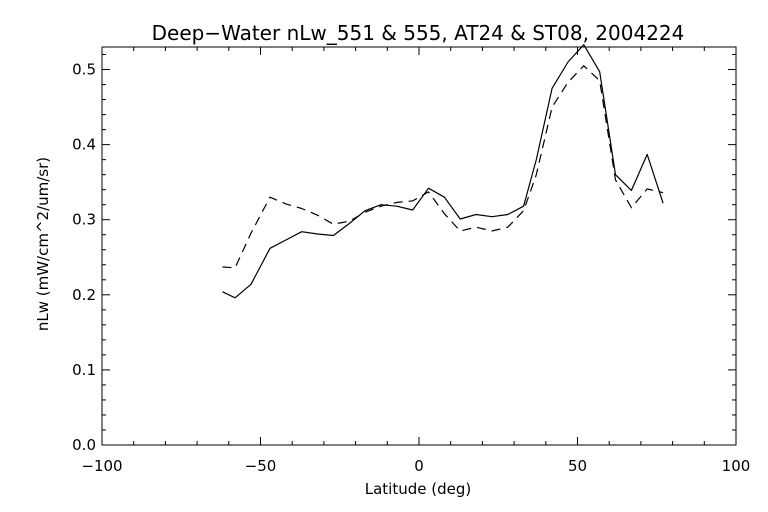 This screenshot has width=768, height=512. Describe the element at coordinates (736, 466) in the screenshot. I see `x-tick-label: 100` at that location.